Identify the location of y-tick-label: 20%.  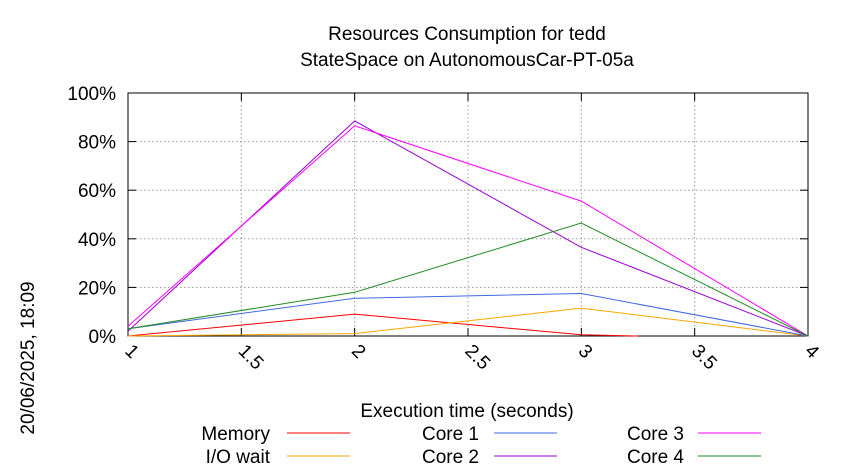
(97, 288).